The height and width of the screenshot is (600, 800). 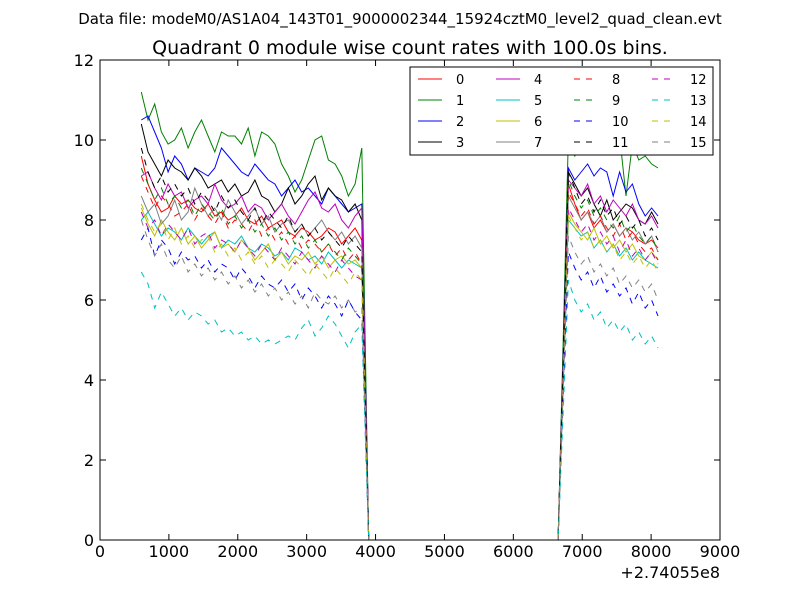 What do you see at coordinates (698, 80) in the screenshot?
I see `legend-label-12: 12` at bounding box center [698, 80].